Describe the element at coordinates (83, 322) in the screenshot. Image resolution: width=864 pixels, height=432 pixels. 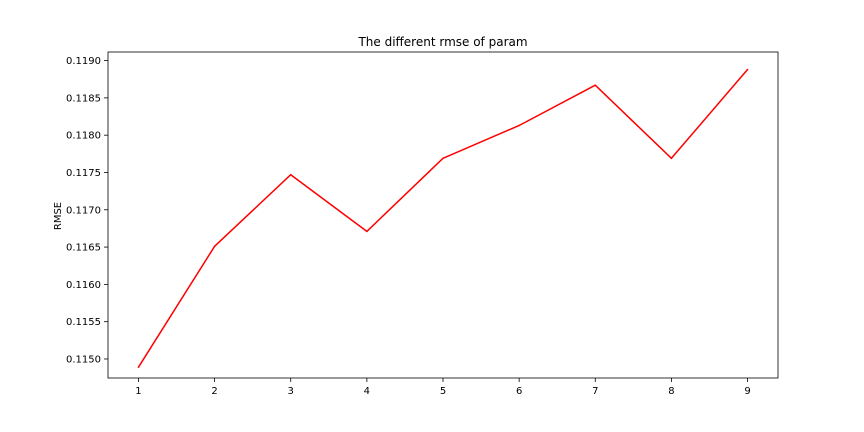
I see `y-tick-label: 0.1155` at that location.